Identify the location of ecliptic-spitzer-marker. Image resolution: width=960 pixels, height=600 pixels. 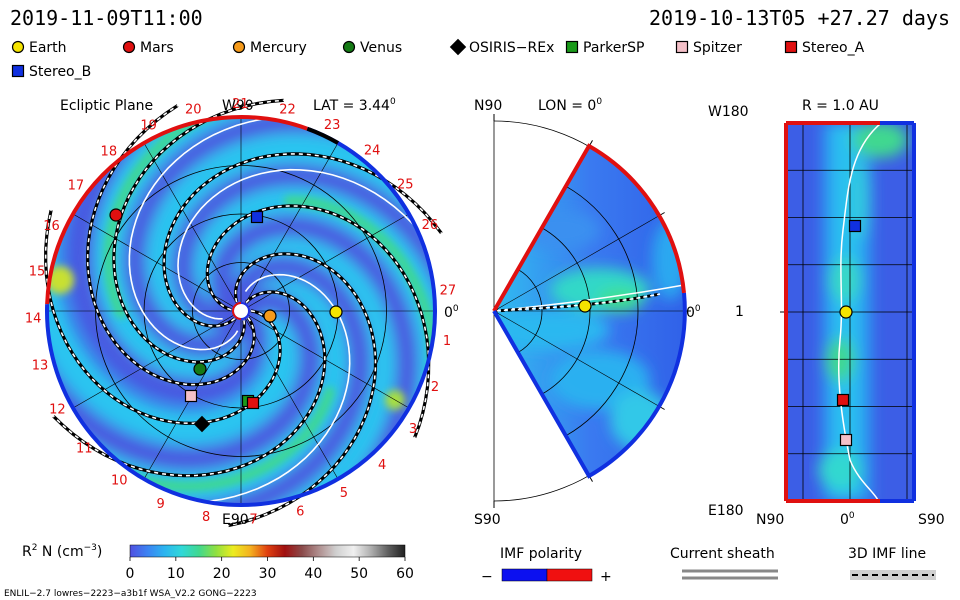
(191, 396).